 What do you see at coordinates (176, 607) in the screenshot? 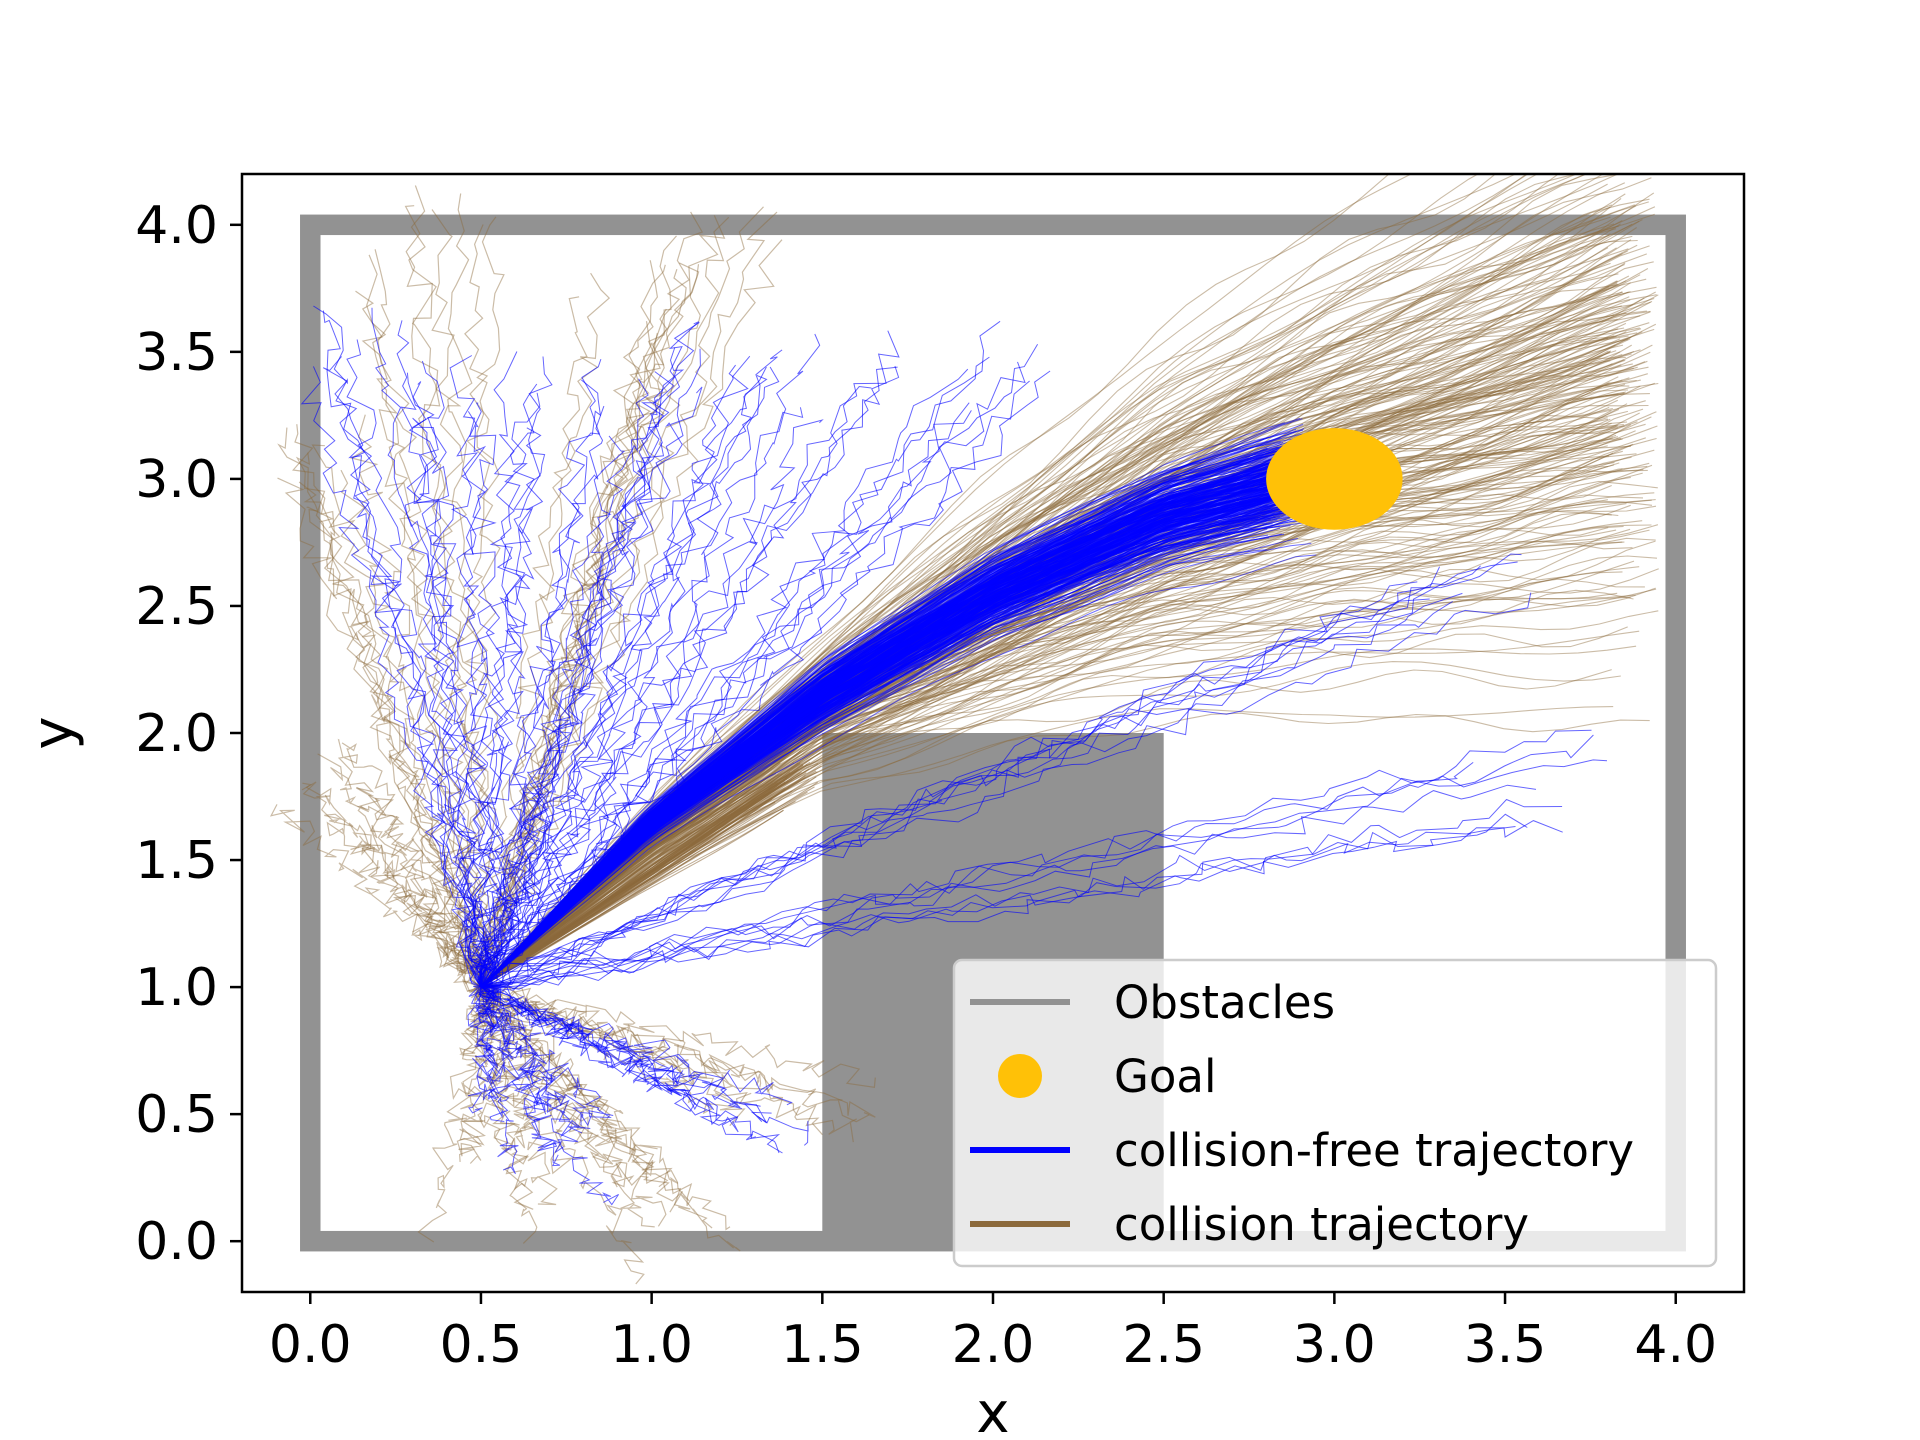
I see `y-tick-label: 2.5` at bounding box center [176, 607].